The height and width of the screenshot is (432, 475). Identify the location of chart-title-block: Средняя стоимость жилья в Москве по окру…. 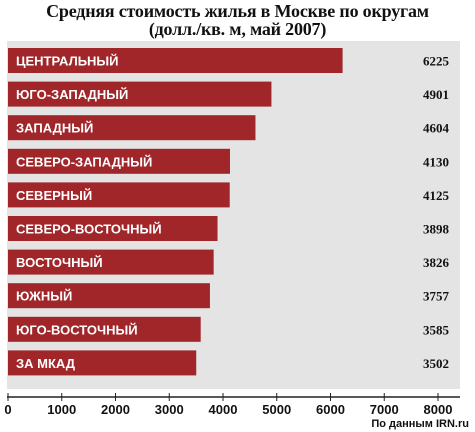
(237, 19).